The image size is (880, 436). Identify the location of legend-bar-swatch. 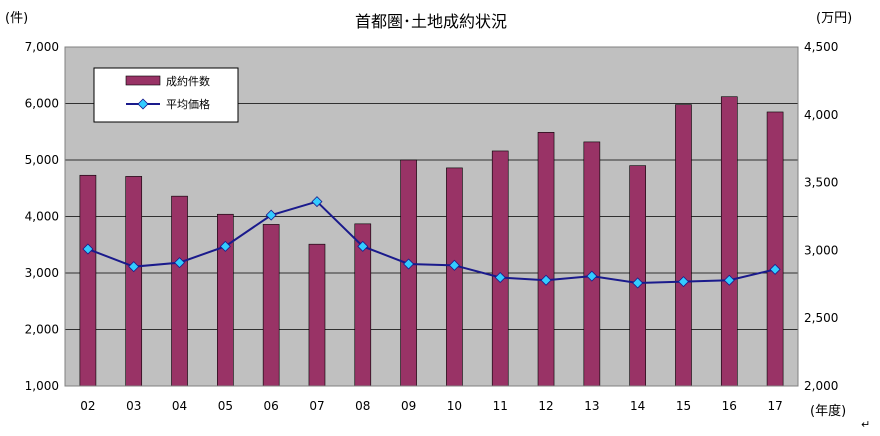
(143, 80).